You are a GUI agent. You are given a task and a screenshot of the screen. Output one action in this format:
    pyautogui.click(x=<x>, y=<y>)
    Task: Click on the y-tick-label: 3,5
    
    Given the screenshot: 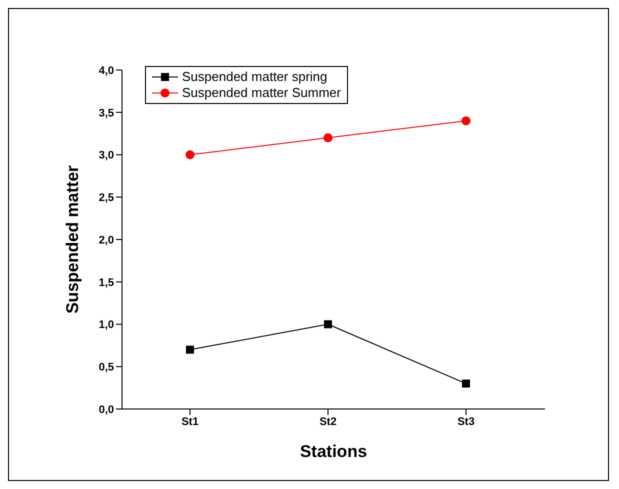 What is the action you would take?
    pyautogui.click(x=106, y=113)
    